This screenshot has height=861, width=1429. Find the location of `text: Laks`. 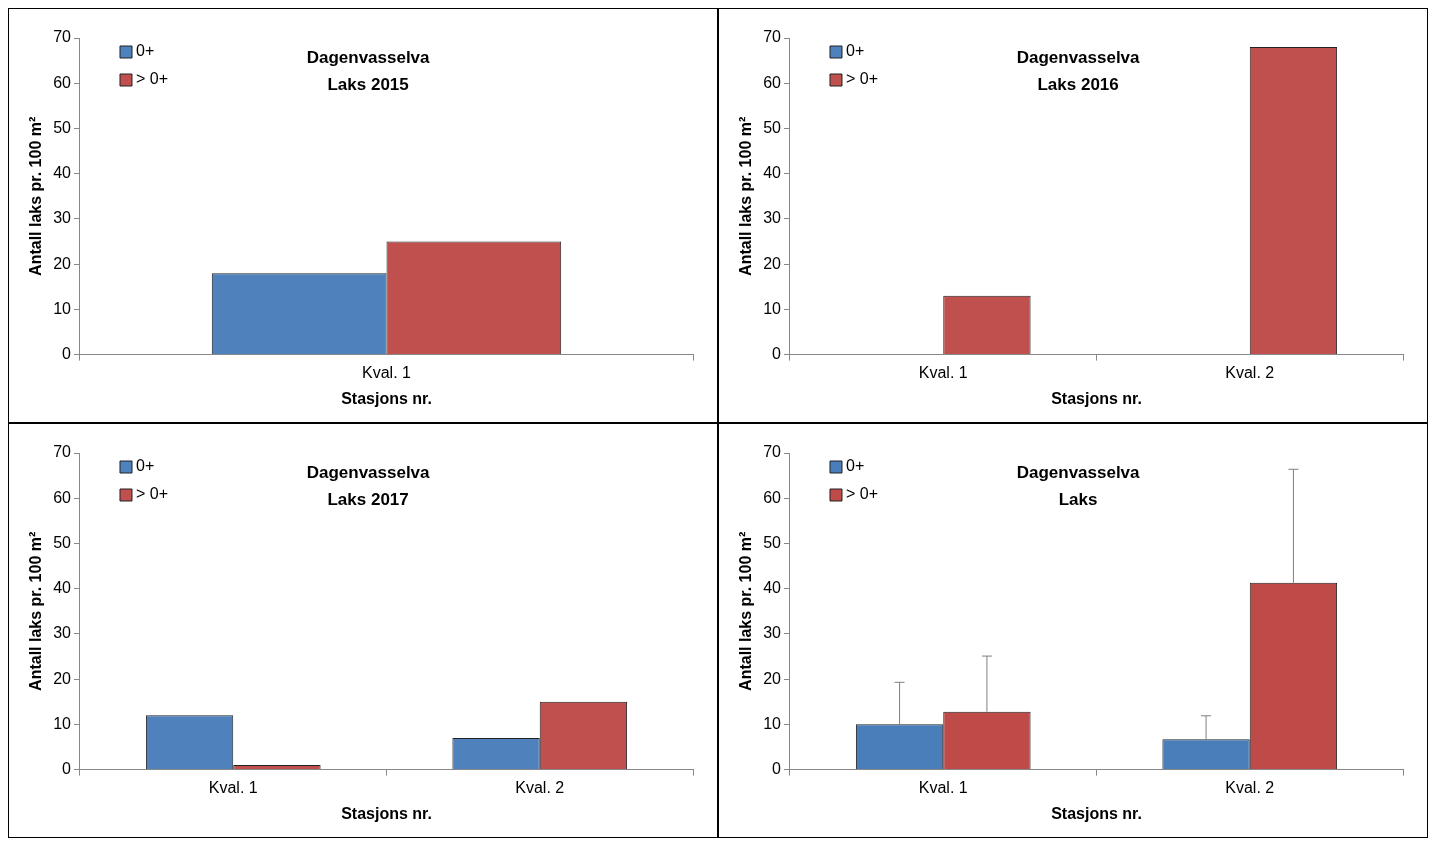

text: Laks is located at coordinates (1078, 499).